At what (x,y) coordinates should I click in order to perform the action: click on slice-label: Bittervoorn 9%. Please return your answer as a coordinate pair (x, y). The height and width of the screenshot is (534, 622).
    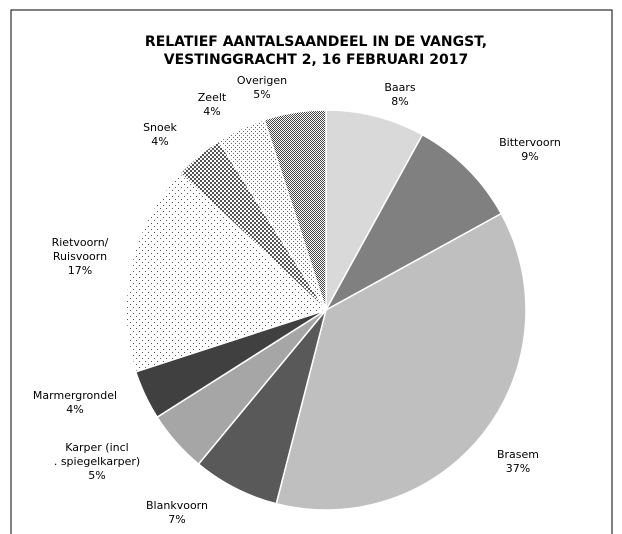
    Looking at the image, I should click on (530, 149).